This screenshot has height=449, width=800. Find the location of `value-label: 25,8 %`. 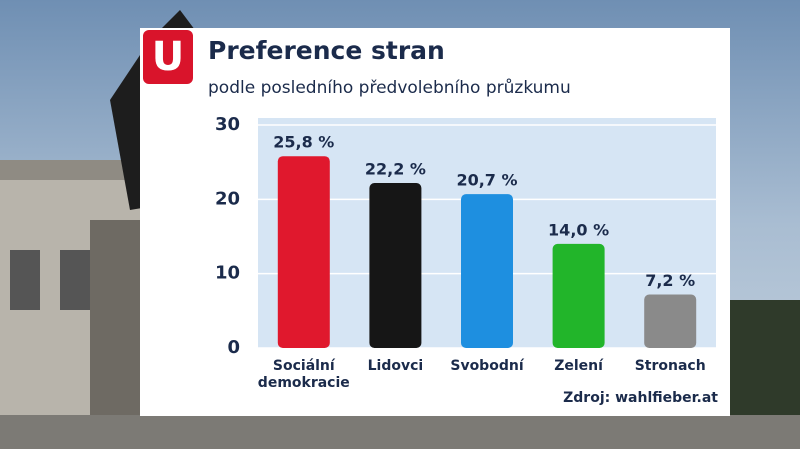

value-label: 25,8 % is located at coordinates (303, 142).